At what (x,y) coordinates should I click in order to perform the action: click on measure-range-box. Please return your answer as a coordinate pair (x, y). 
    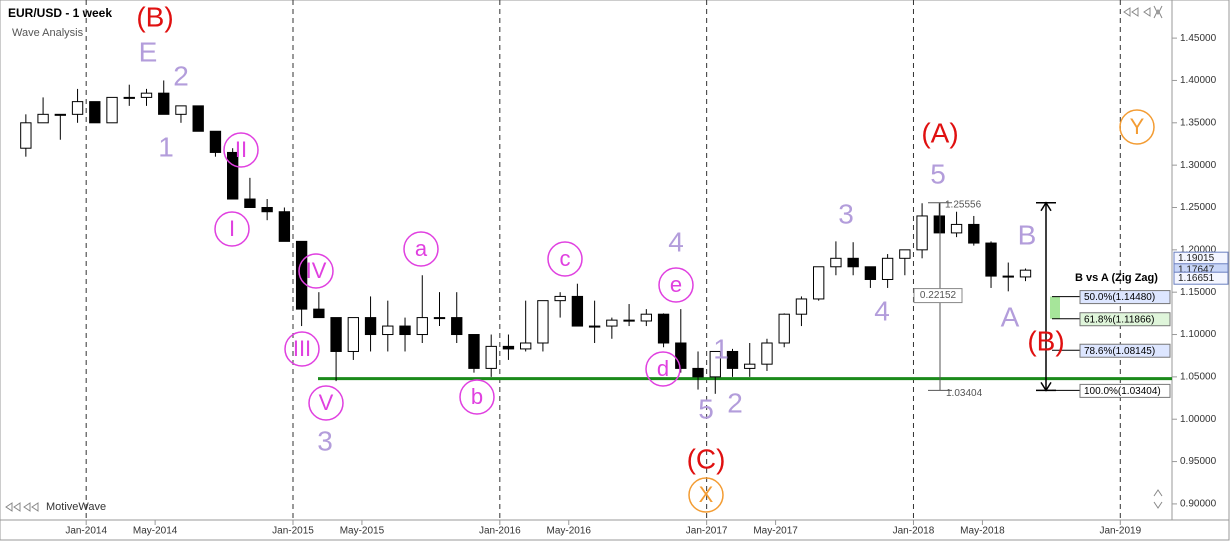
    Looking at the image, I should click on (938, 296).